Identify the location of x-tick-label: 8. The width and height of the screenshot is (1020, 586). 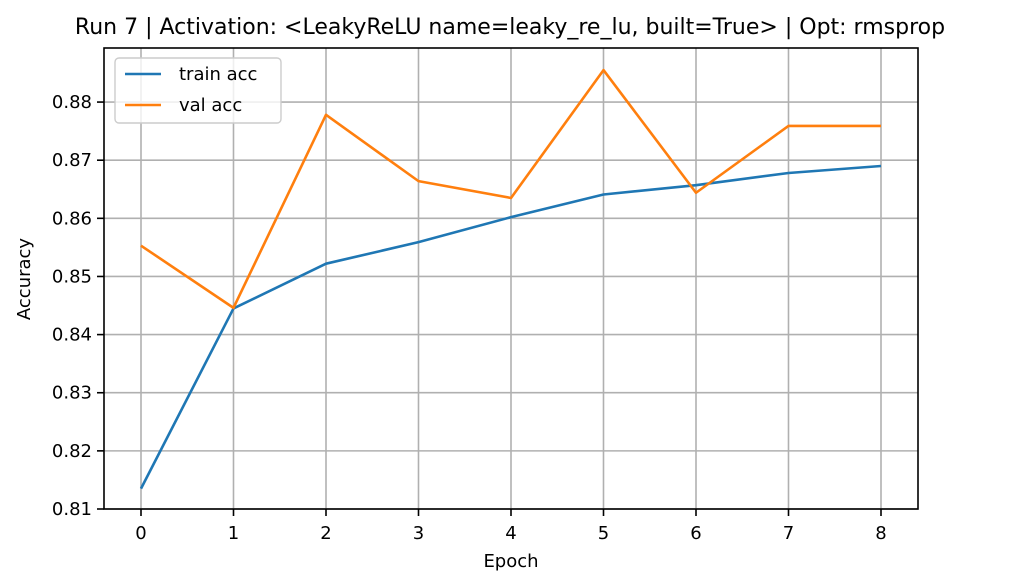
(880, 533).